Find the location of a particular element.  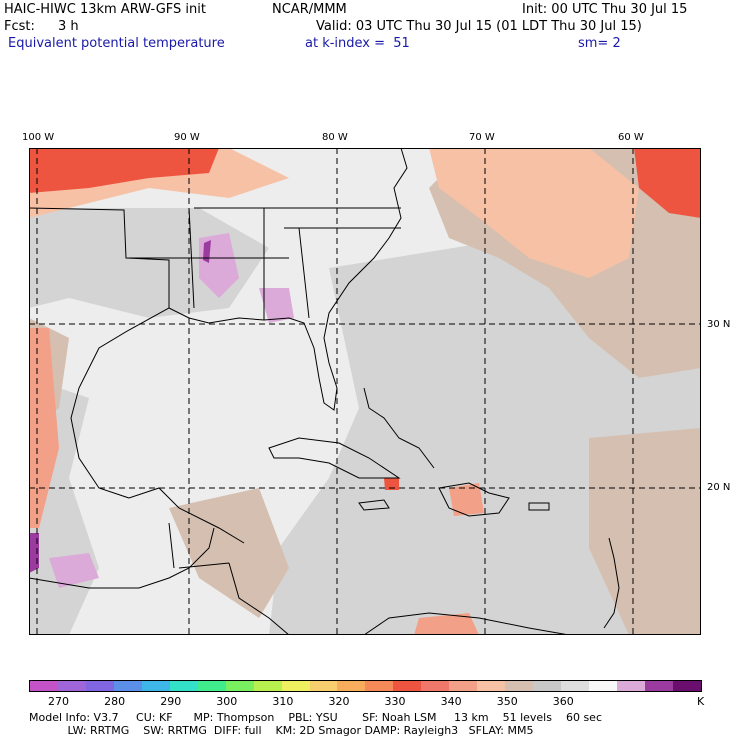

south-america-coast is located at coordinates (466, 623).